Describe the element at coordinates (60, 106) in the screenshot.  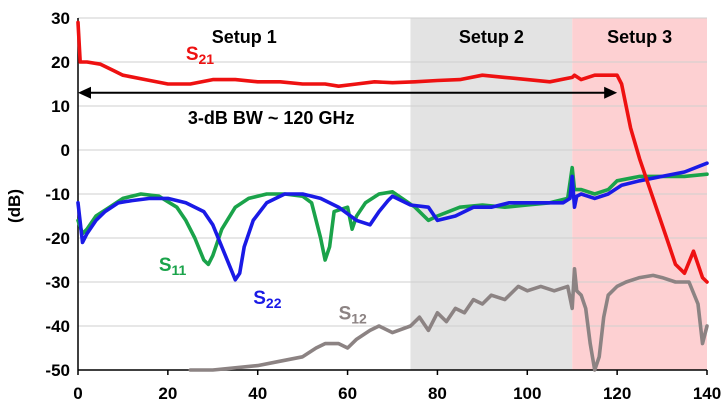
I see `y-tick-label: 10` at that location.